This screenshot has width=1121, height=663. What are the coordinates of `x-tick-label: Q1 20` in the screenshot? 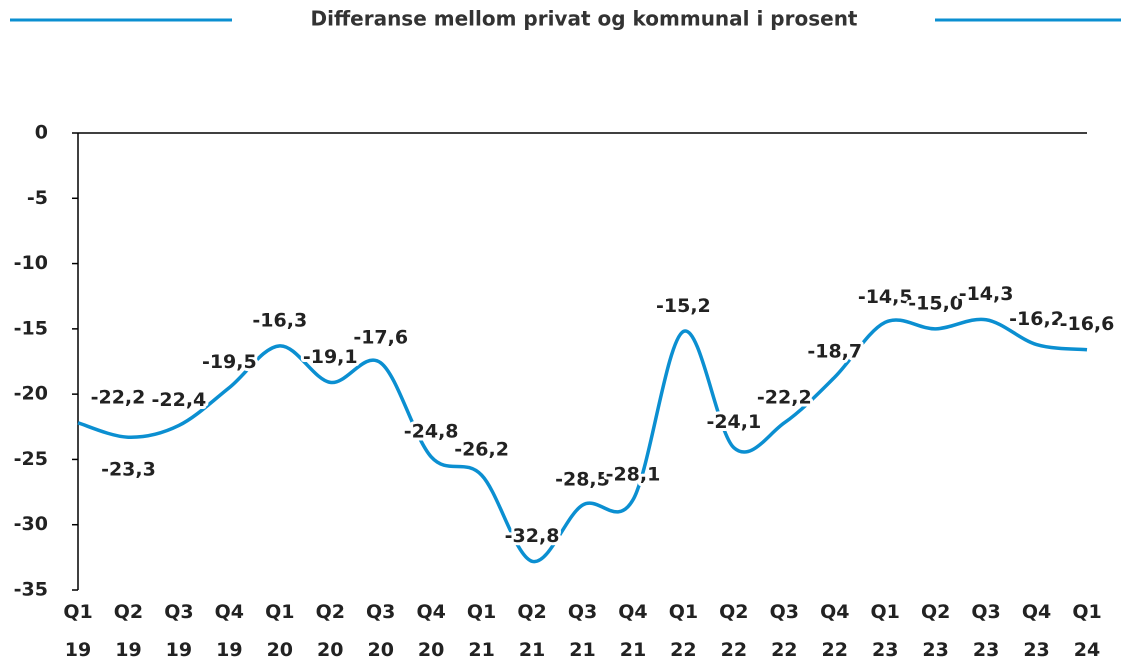 It's located at (279, 631).